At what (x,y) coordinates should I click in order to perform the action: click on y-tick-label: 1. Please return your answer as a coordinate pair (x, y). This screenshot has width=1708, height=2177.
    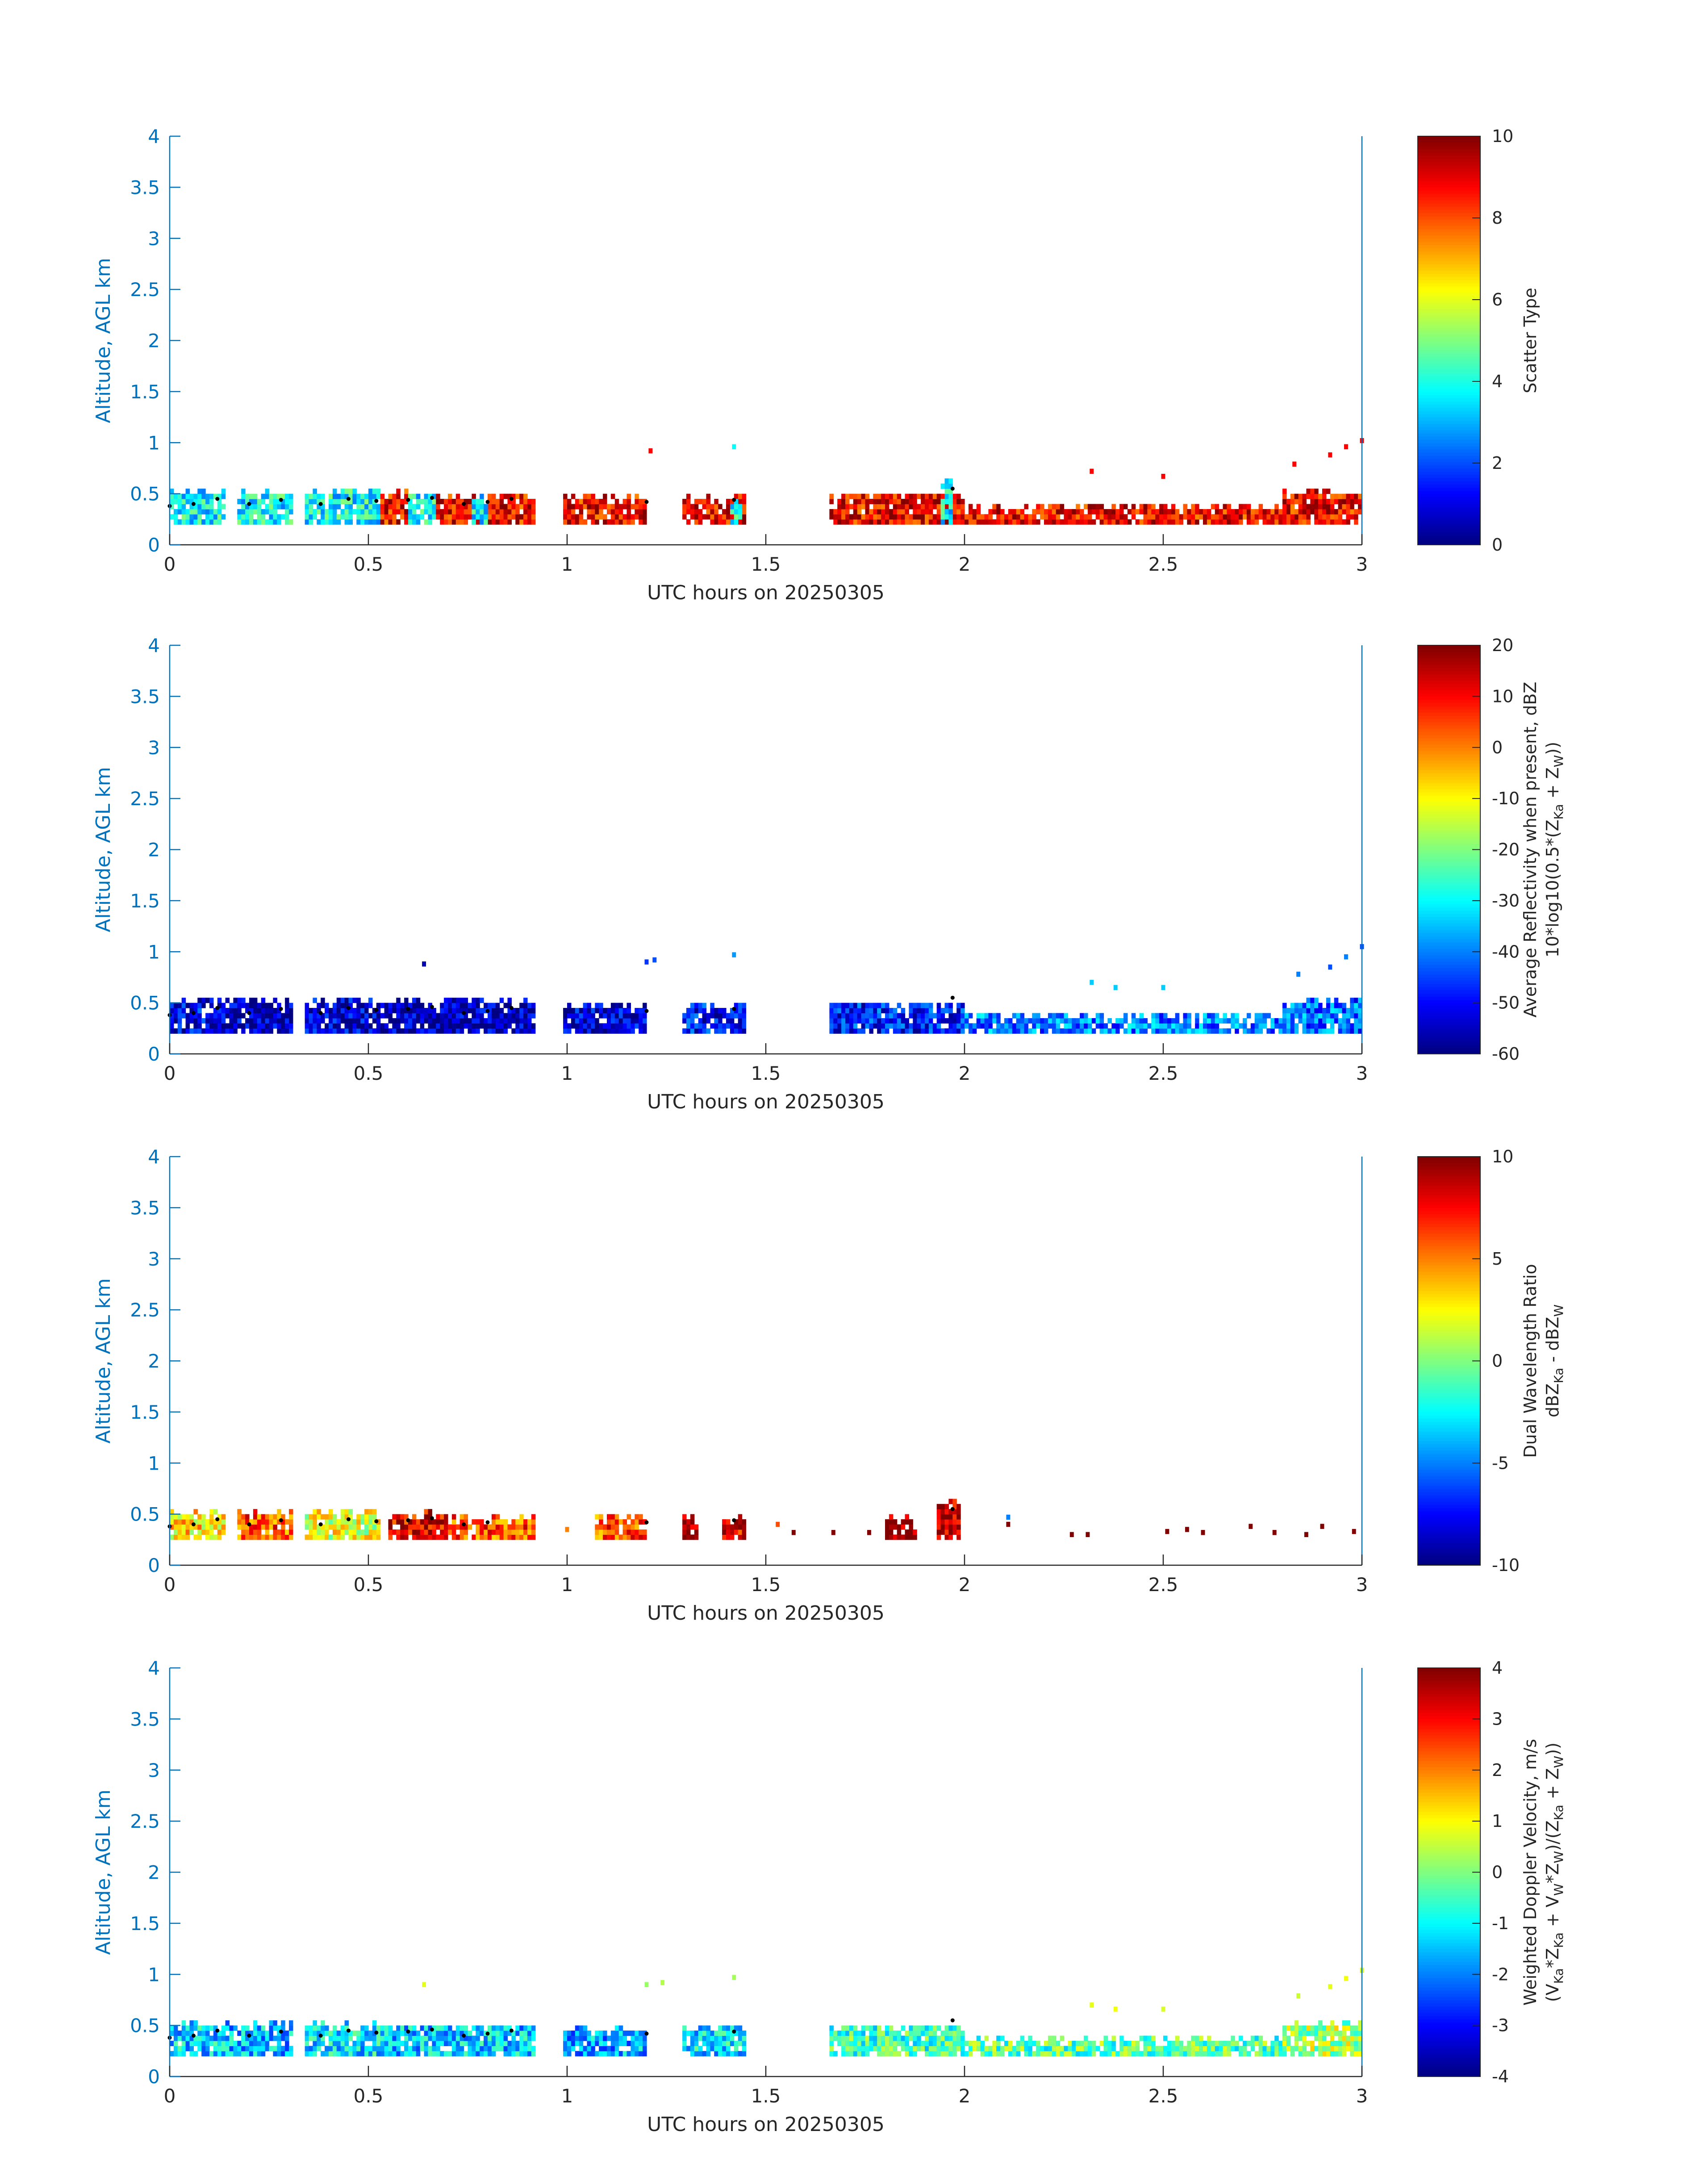
    Looking at the image, I should click on (154, 952).